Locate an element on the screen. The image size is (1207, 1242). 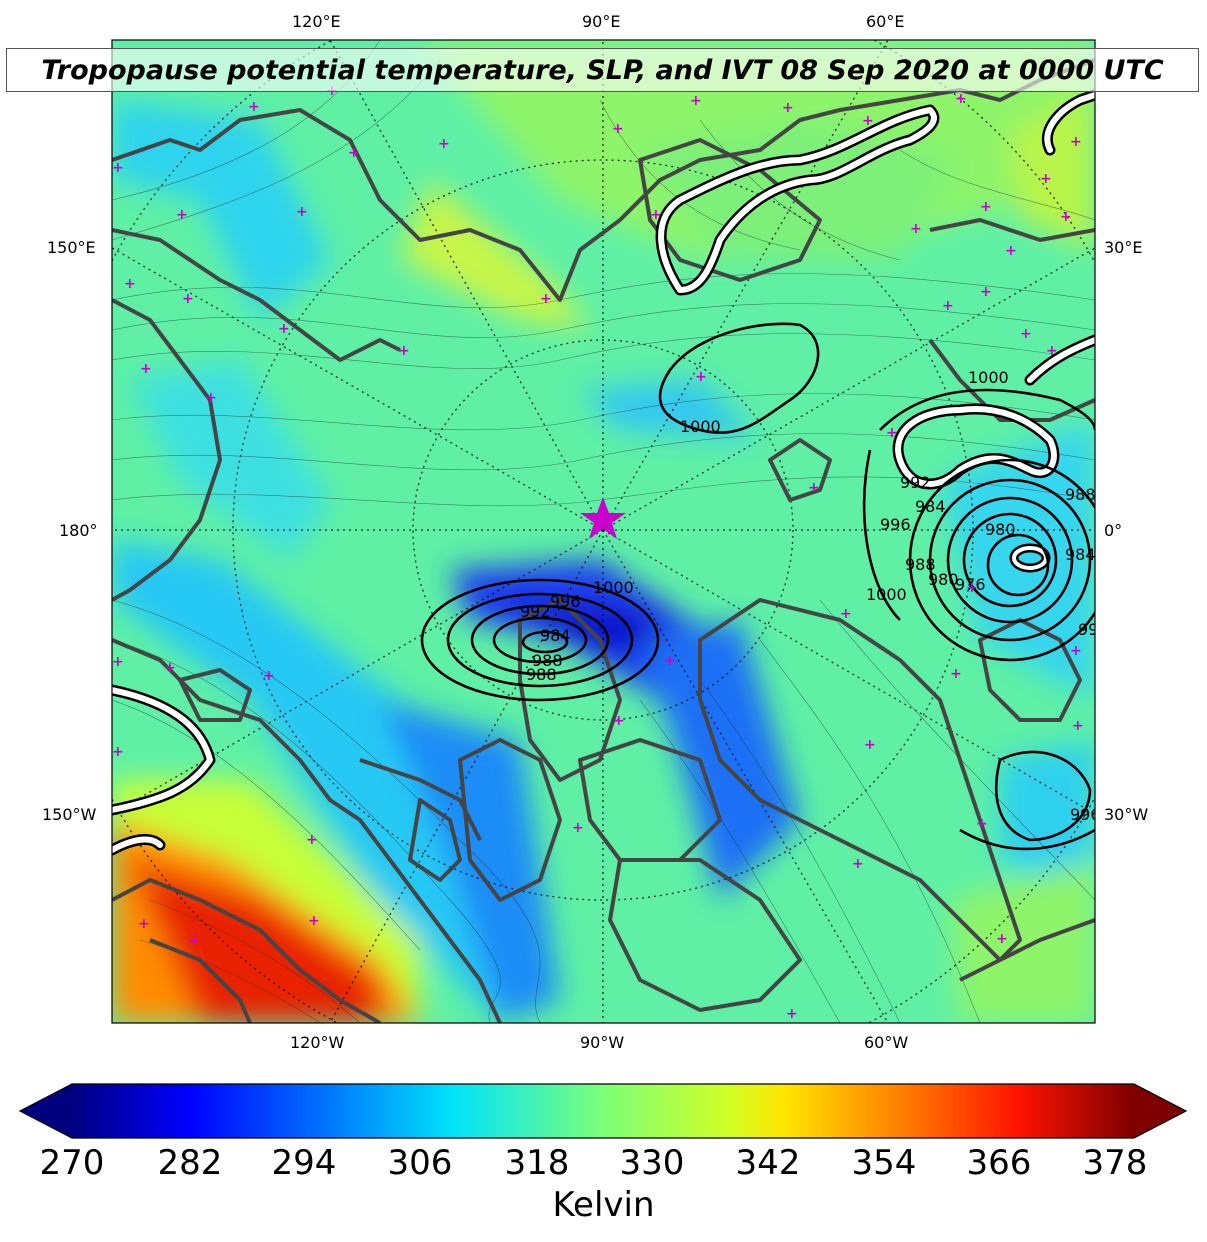
colorbar-tick: 330 is located at coordinates (652, 1163).